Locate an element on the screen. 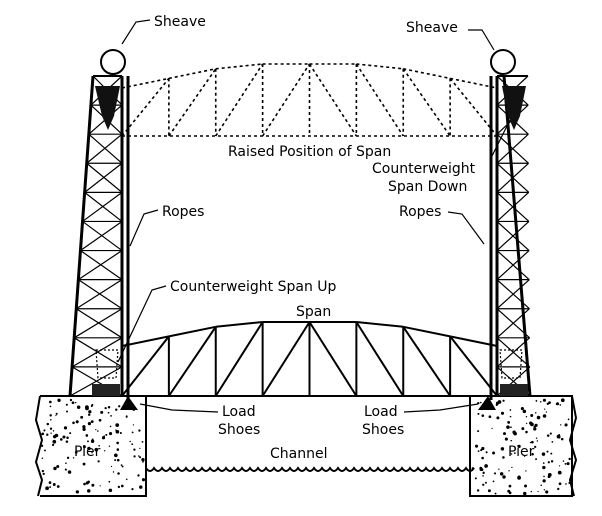  pier-left-texture is located at coordinates (93, 446).